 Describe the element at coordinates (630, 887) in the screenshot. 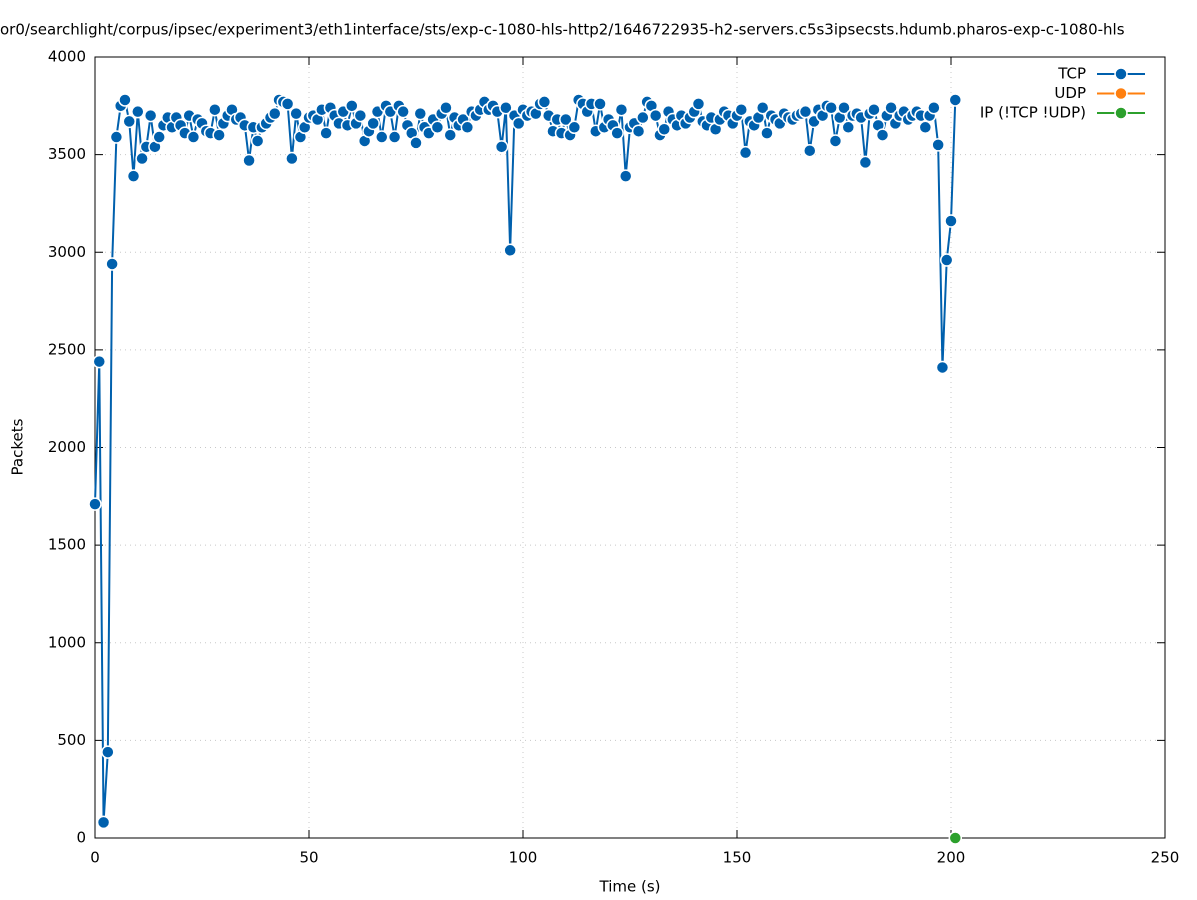

I see `x-axis-label: Time (s)` at that location.